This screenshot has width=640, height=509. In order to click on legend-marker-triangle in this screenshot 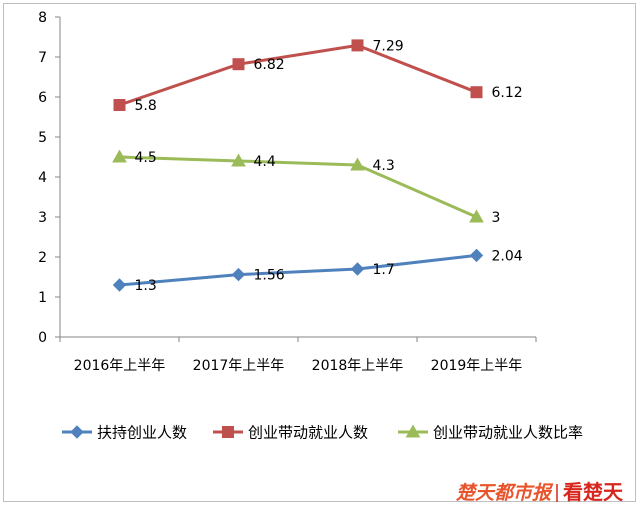, I will do `click(413, 431)`.